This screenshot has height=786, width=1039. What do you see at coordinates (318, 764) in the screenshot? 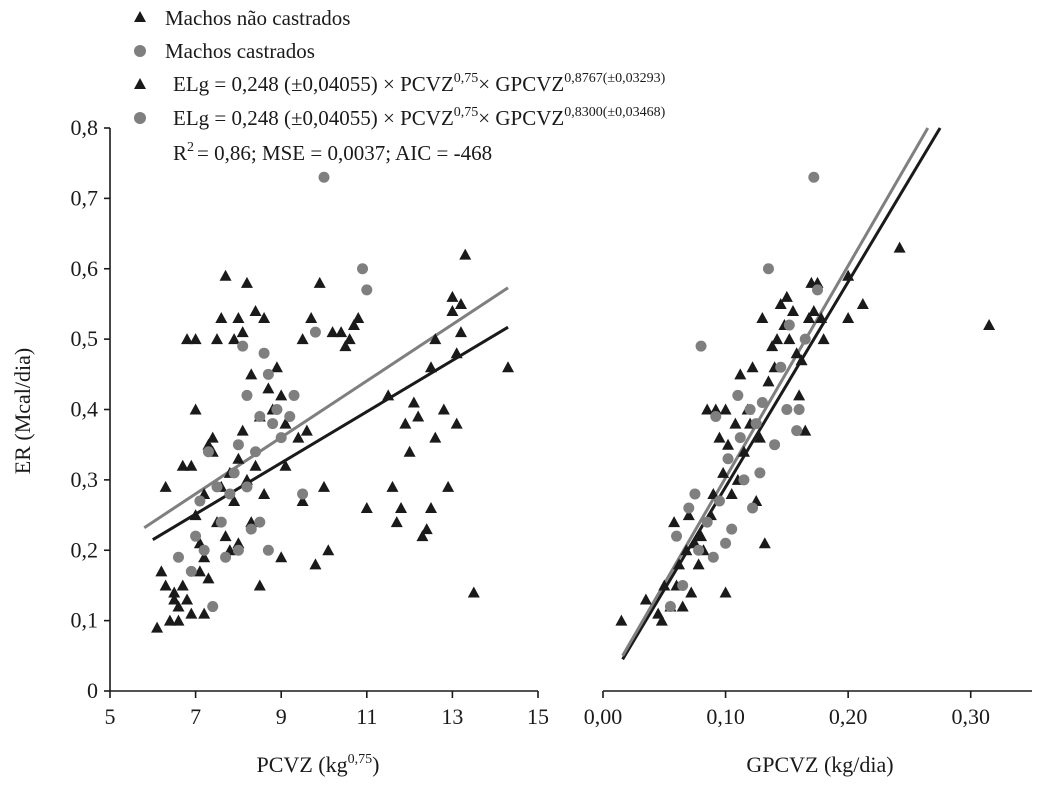
I see `left-x-axis-title: PCVZ (kg0,75)` at bounding box center [318, 764].